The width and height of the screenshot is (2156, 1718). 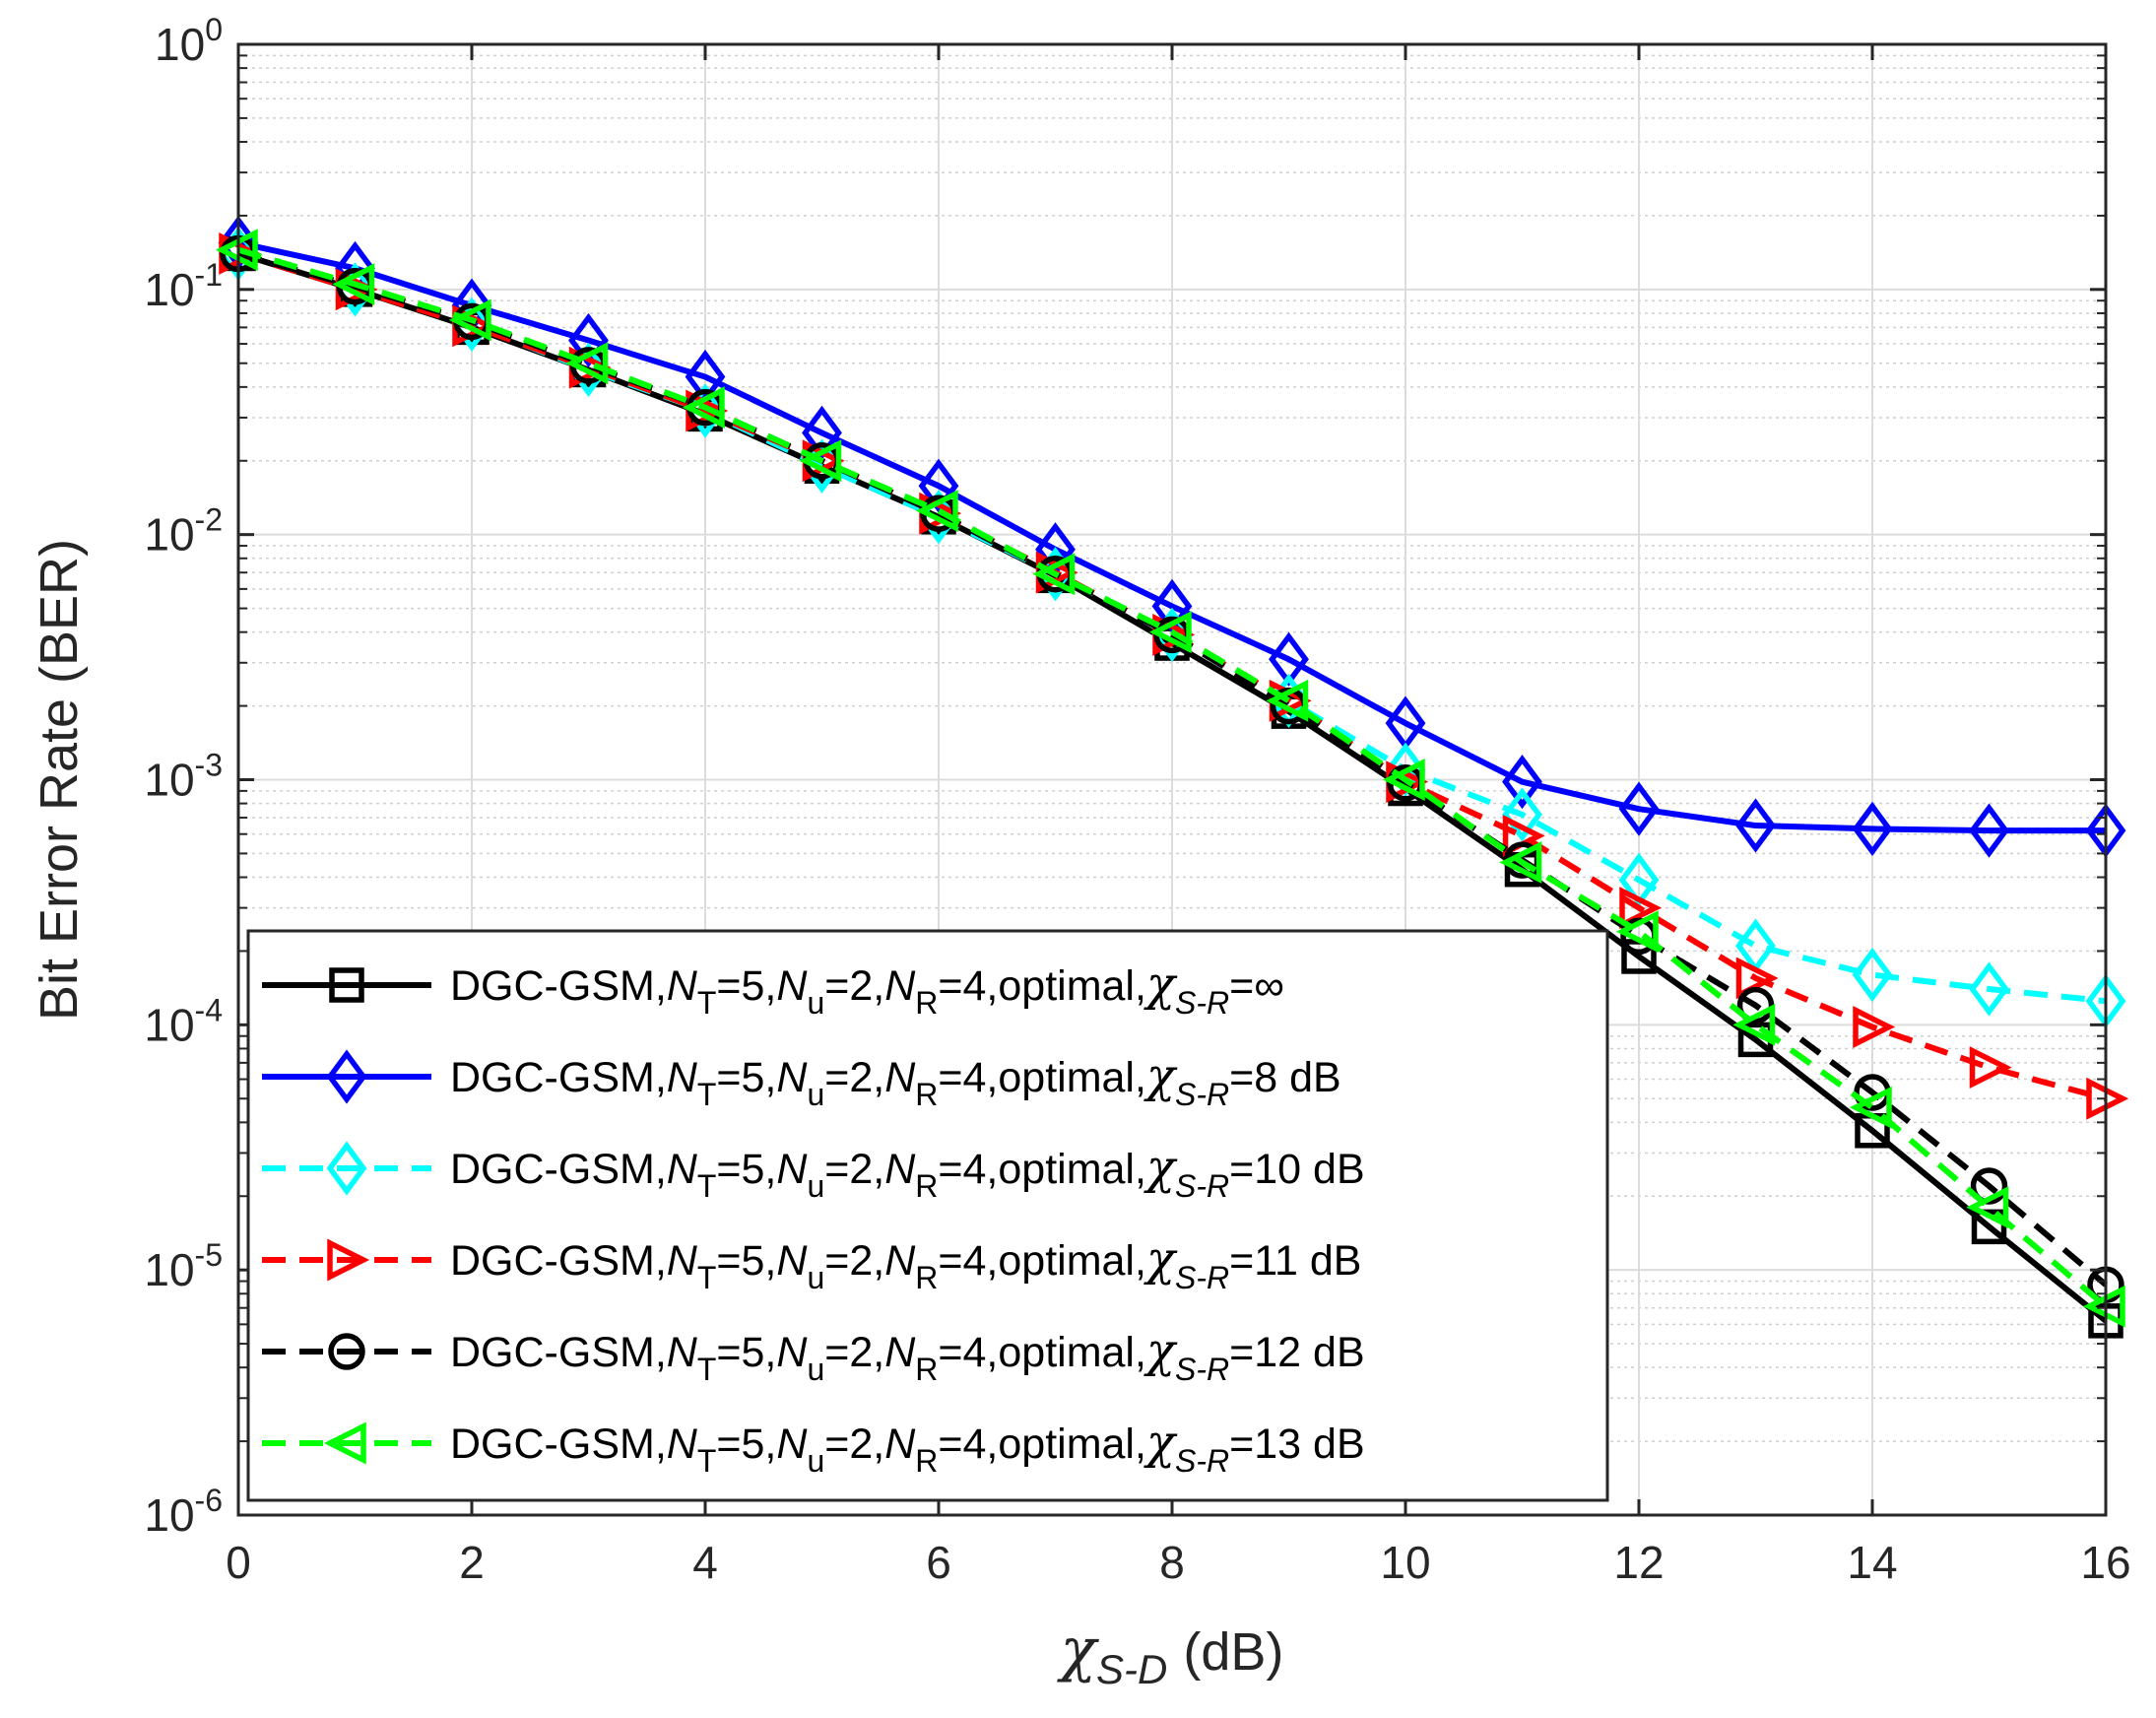 I want to click on y-tick-label: 10⁻², so click(x=184, y=531).